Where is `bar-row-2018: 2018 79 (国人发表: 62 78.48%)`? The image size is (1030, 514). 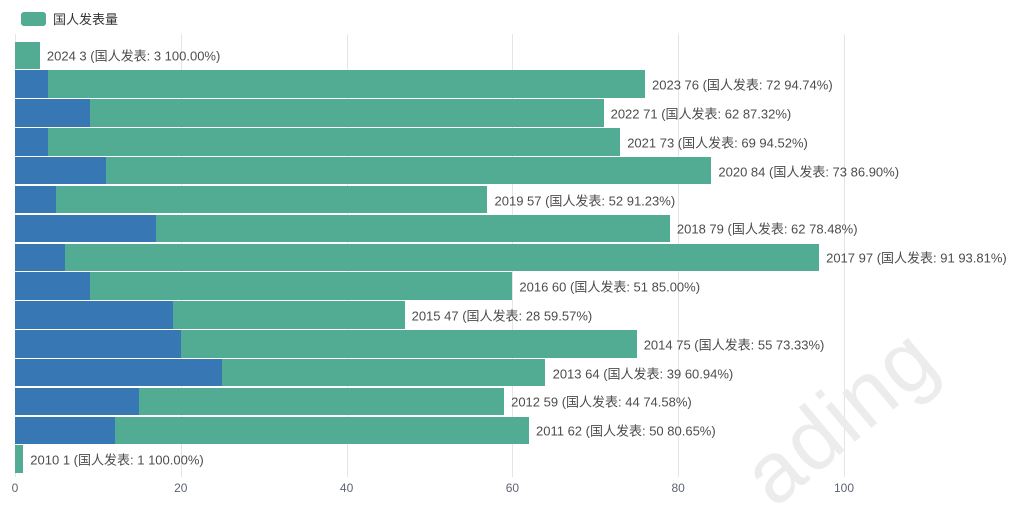 bar-row-2018: 2018 79 (国人发表: 62 78.48%) is located at coordinates (515, 228).